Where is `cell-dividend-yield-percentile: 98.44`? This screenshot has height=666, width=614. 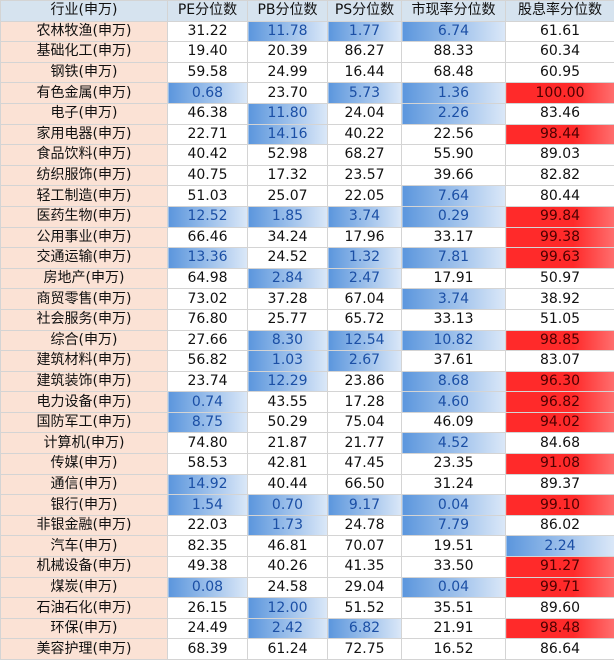
cell-dividend-yield-percentile: 98.44 is located at coordinates (559, 134).